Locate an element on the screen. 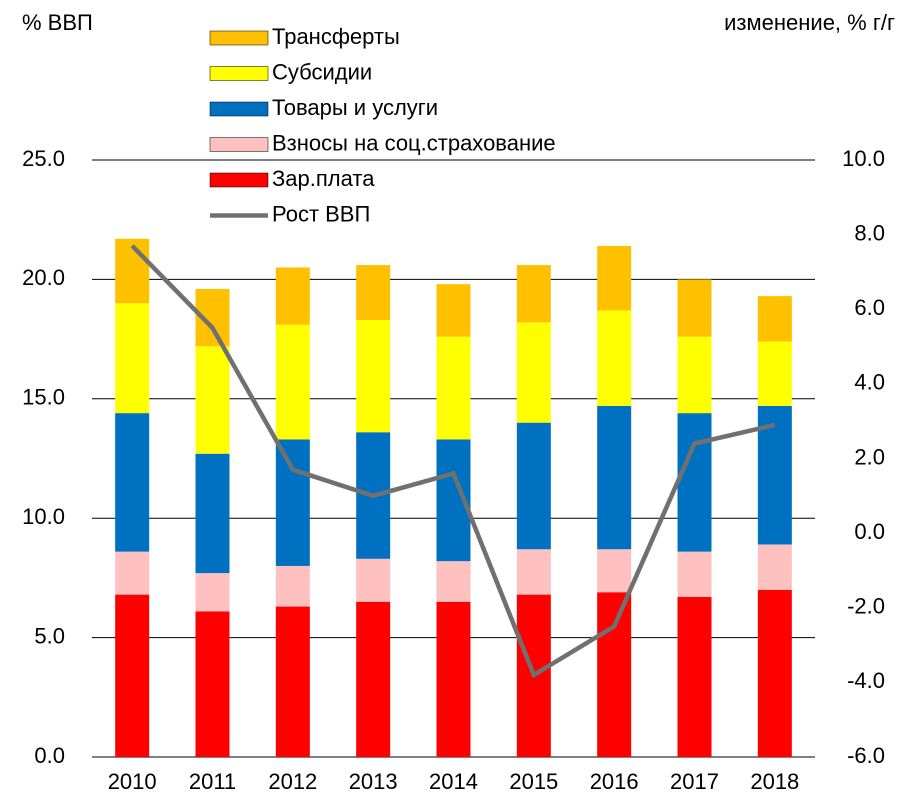 This screenshot has height=802, width=902. x-tick-label: 2017 is located at coordinates (694, 781).